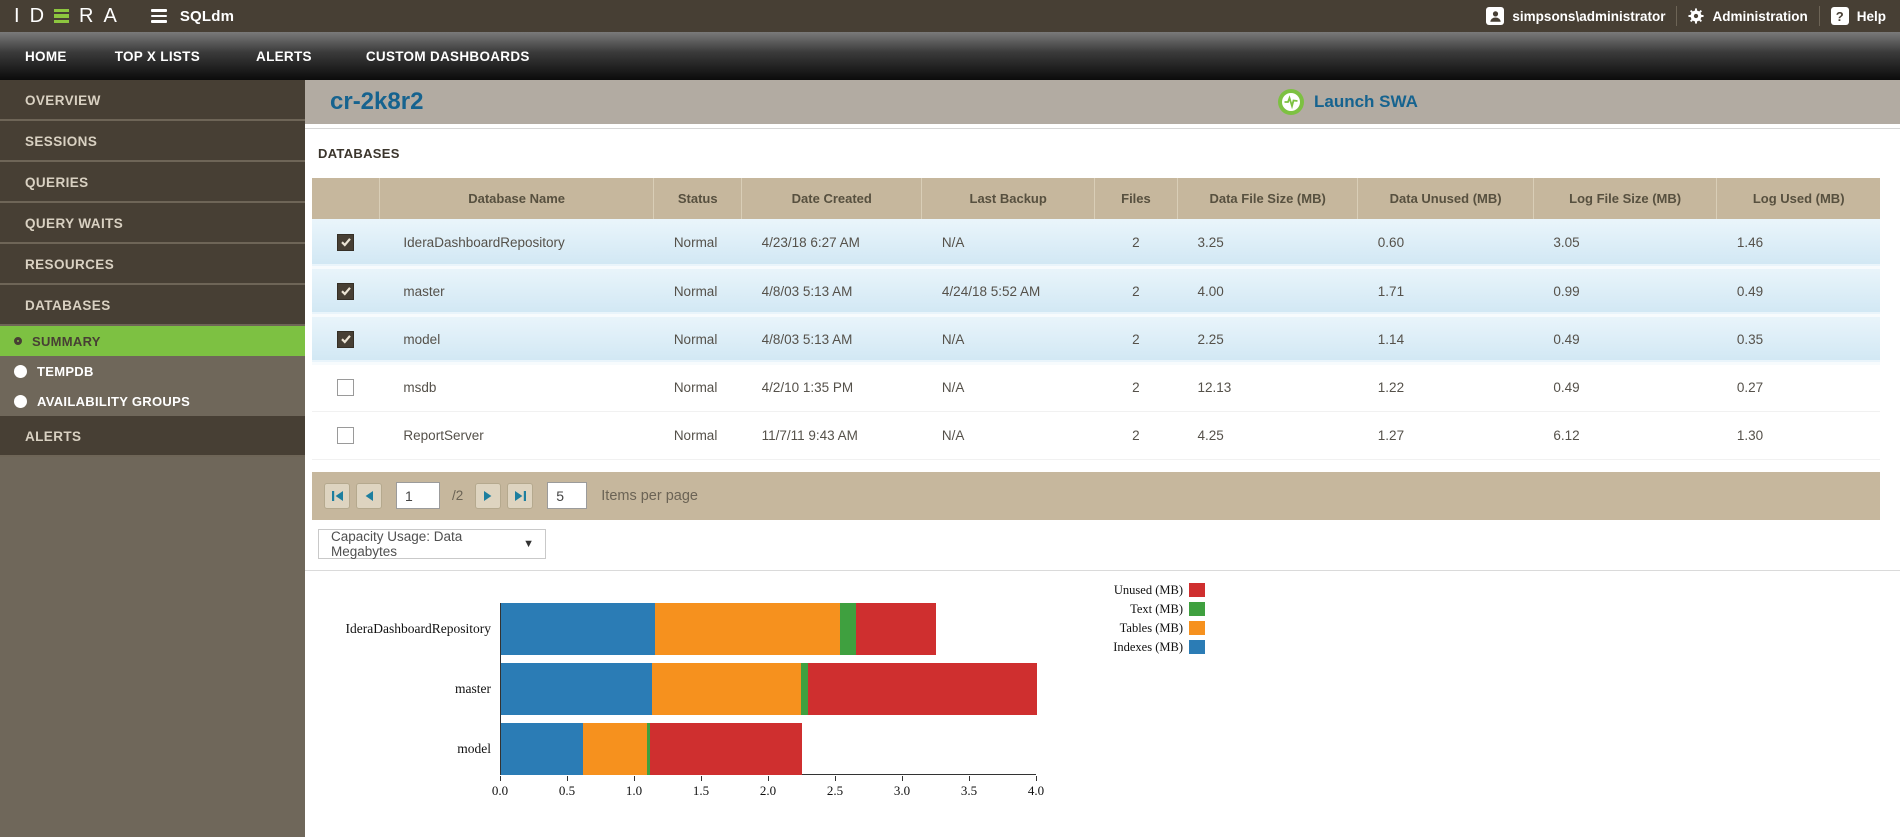 This screenshot has height=837, width=1900. What do you see at coordinates (488, 495) in the screenshot?
I see `next-page-button` at bounding box center [488, 495].